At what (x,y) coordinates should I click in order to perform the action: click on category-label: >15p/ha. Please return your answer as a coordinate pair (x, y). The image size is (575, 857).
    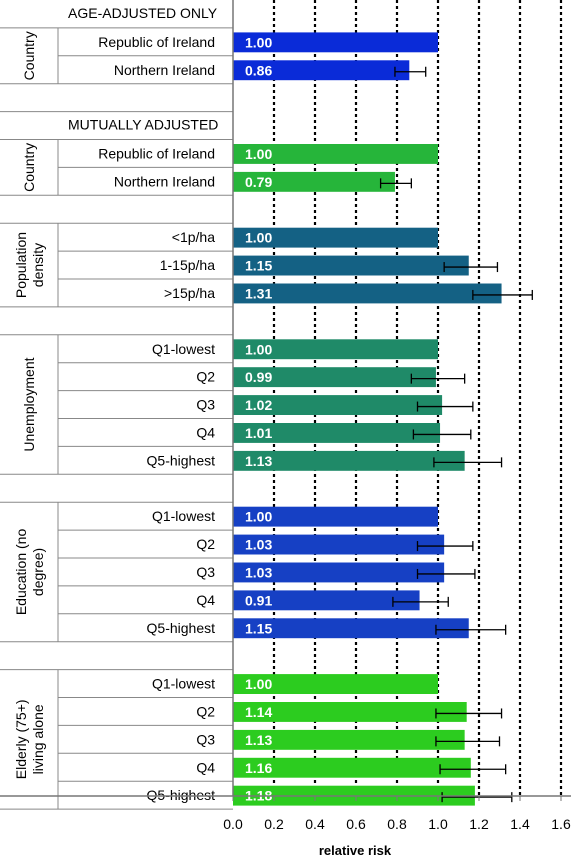
    Looking at the image, I should click on (189, 293).